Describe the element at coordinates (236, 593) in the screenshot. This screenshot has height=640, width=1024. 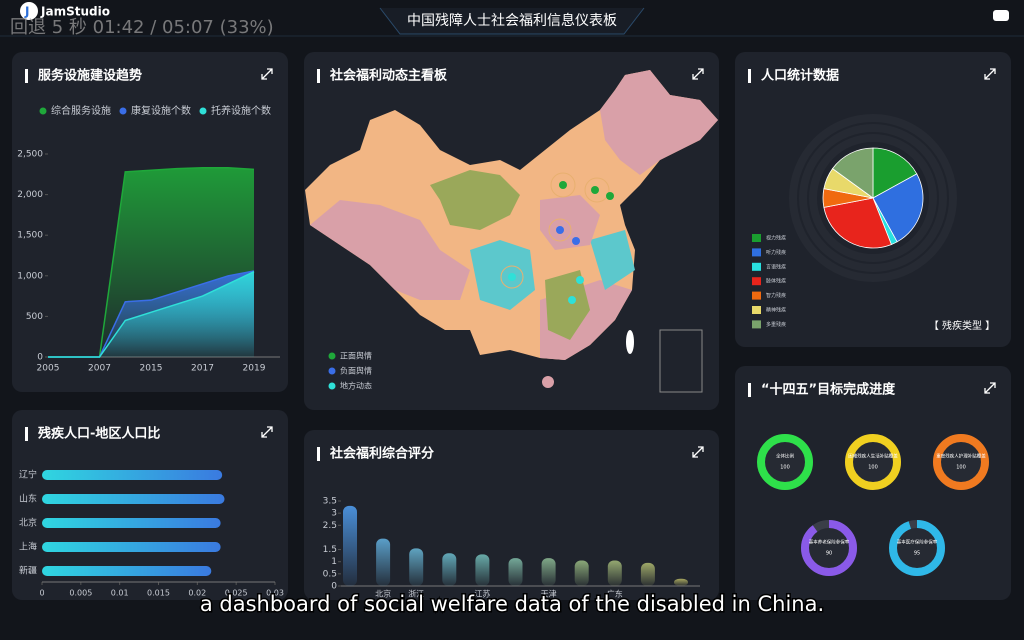
I see `x-tick-label: 0.025` at that location.